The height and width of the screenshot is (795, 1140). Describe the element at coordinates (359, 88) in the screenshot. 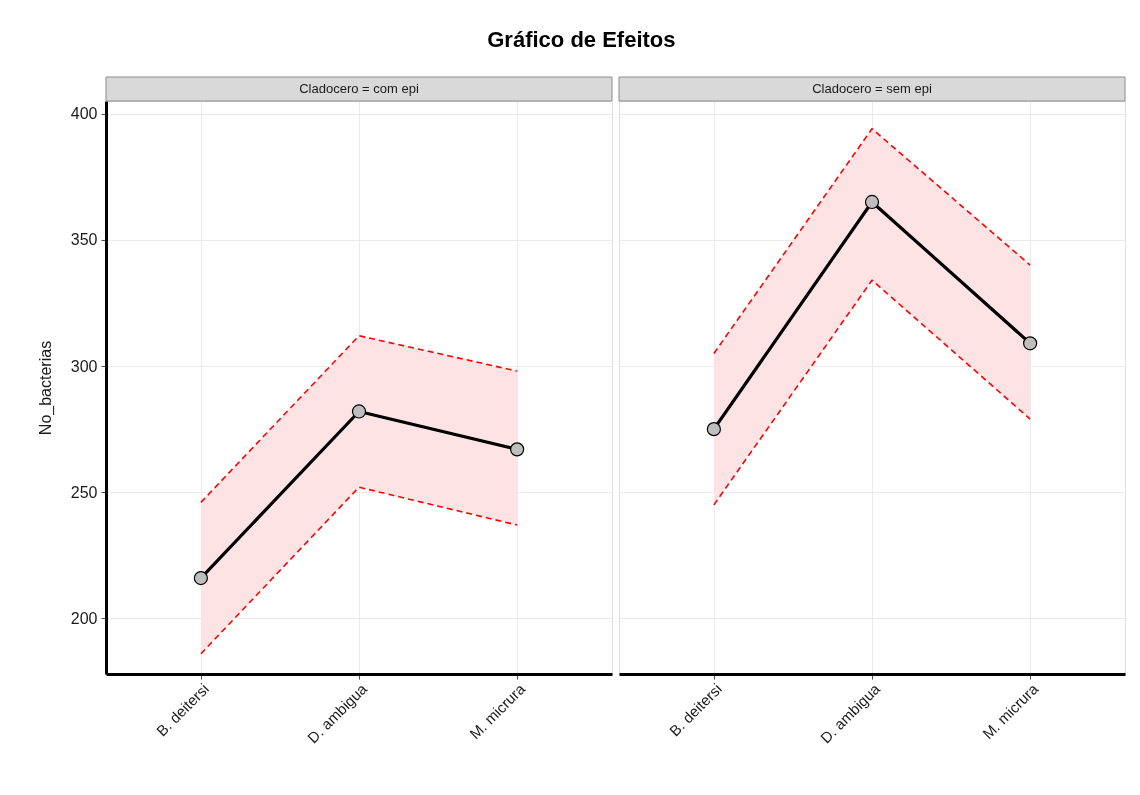

I see `chart-subtitle: Cladocero = com epi` at that location.